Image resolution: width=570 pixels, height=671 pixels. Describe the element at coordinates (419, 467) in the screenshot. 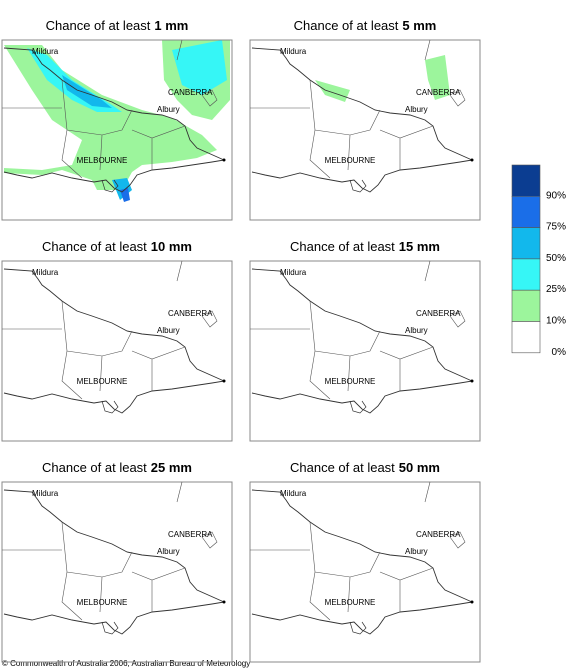

I see `title-amount: 50 mm` at that location.